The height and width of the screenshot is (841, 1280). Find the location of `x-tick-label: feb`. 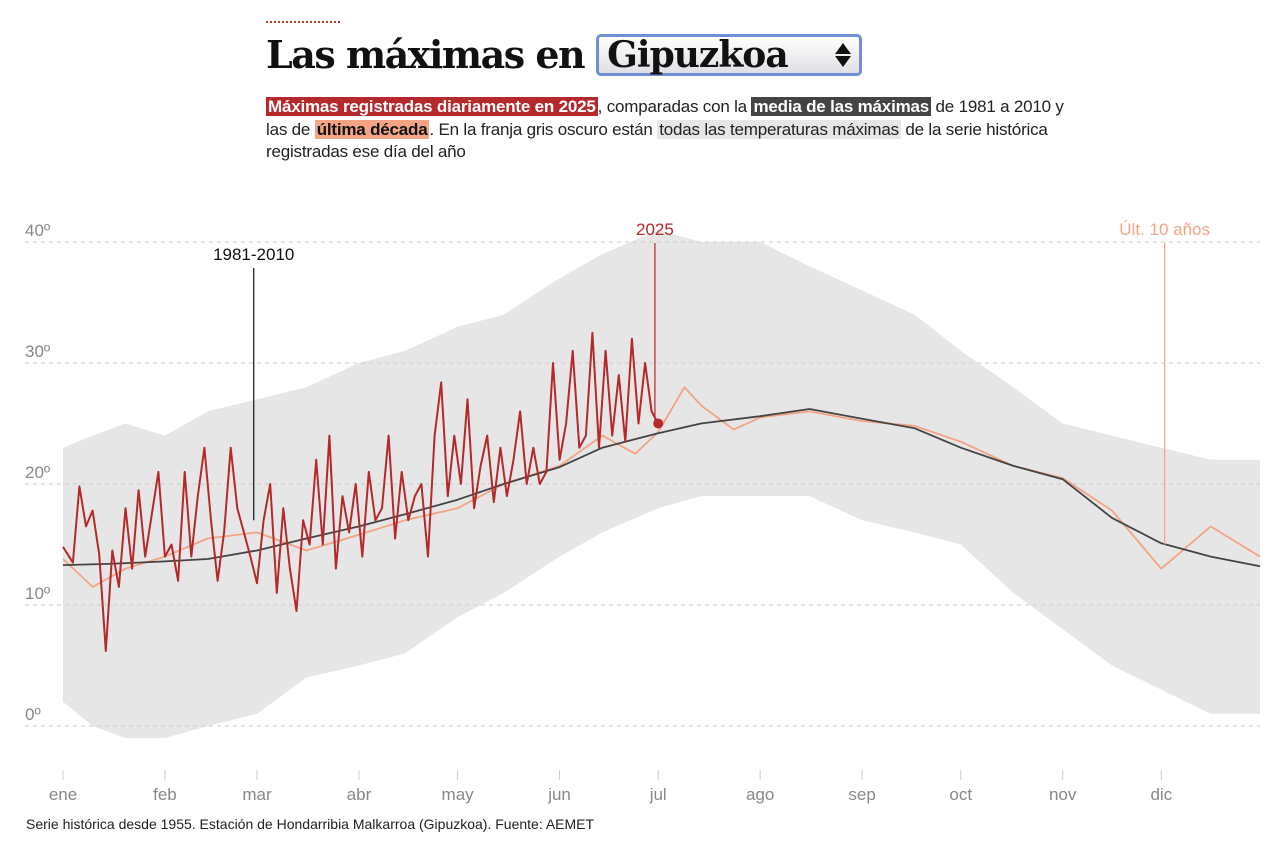

x-tick-label: feb is located at coordinates (165, 794).